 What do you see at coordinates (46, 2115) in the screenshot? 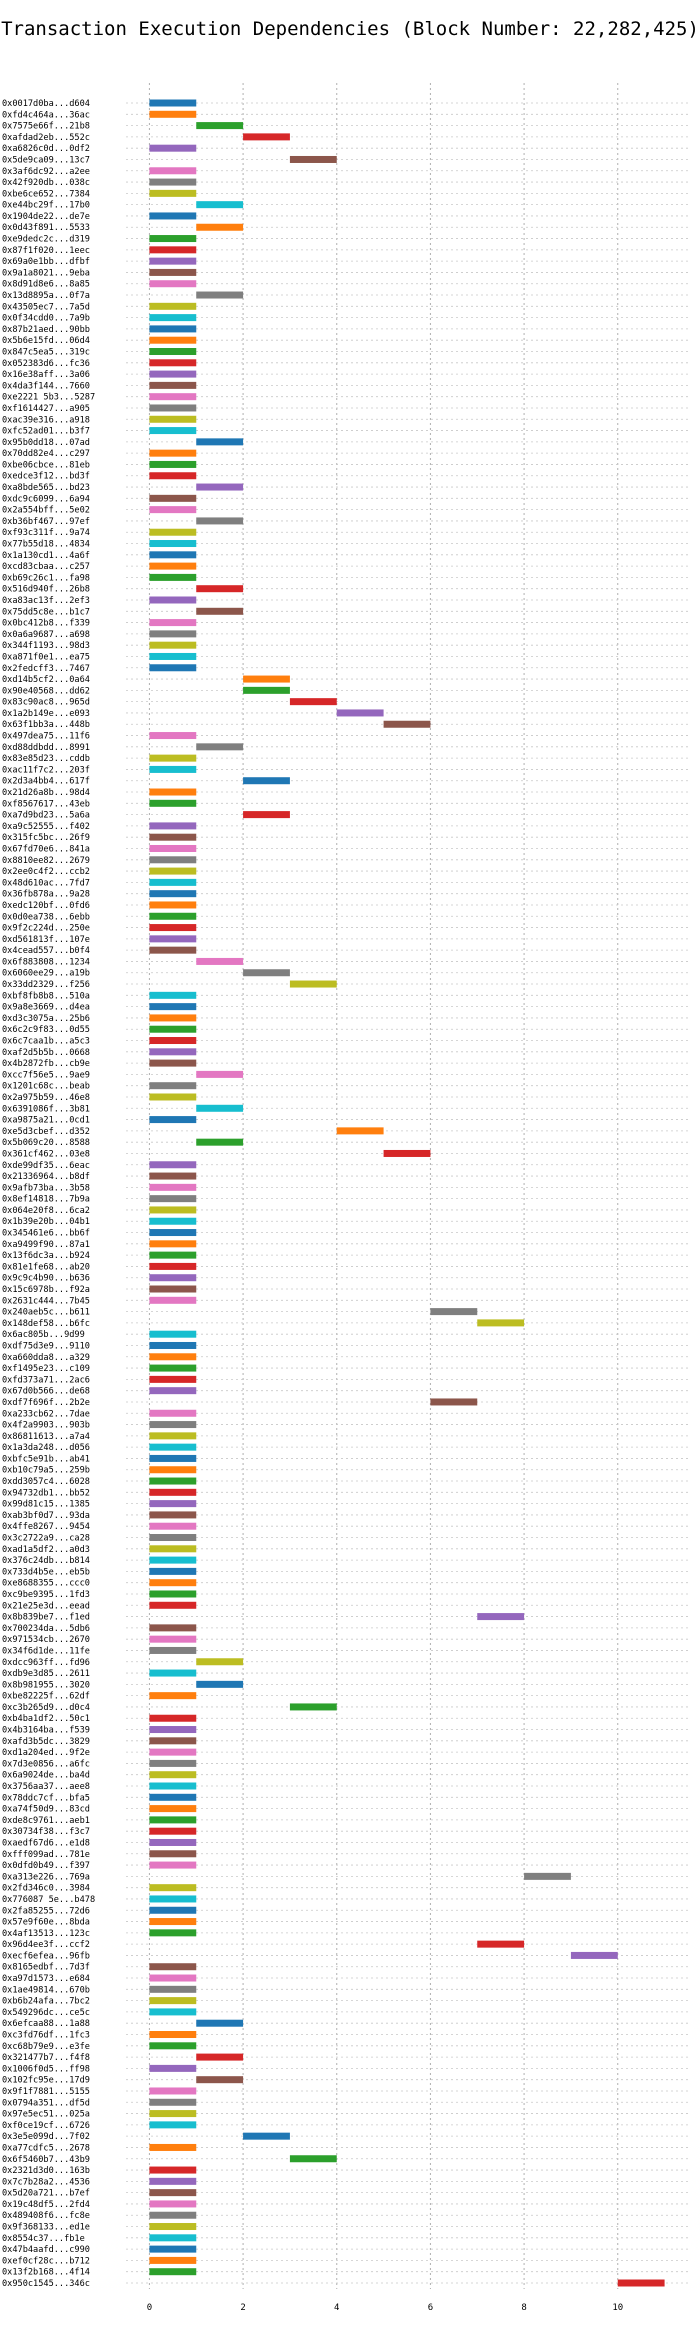
I see `transaction-label: 0x97e5ec51...025a` at bounding box center [46, 2115].